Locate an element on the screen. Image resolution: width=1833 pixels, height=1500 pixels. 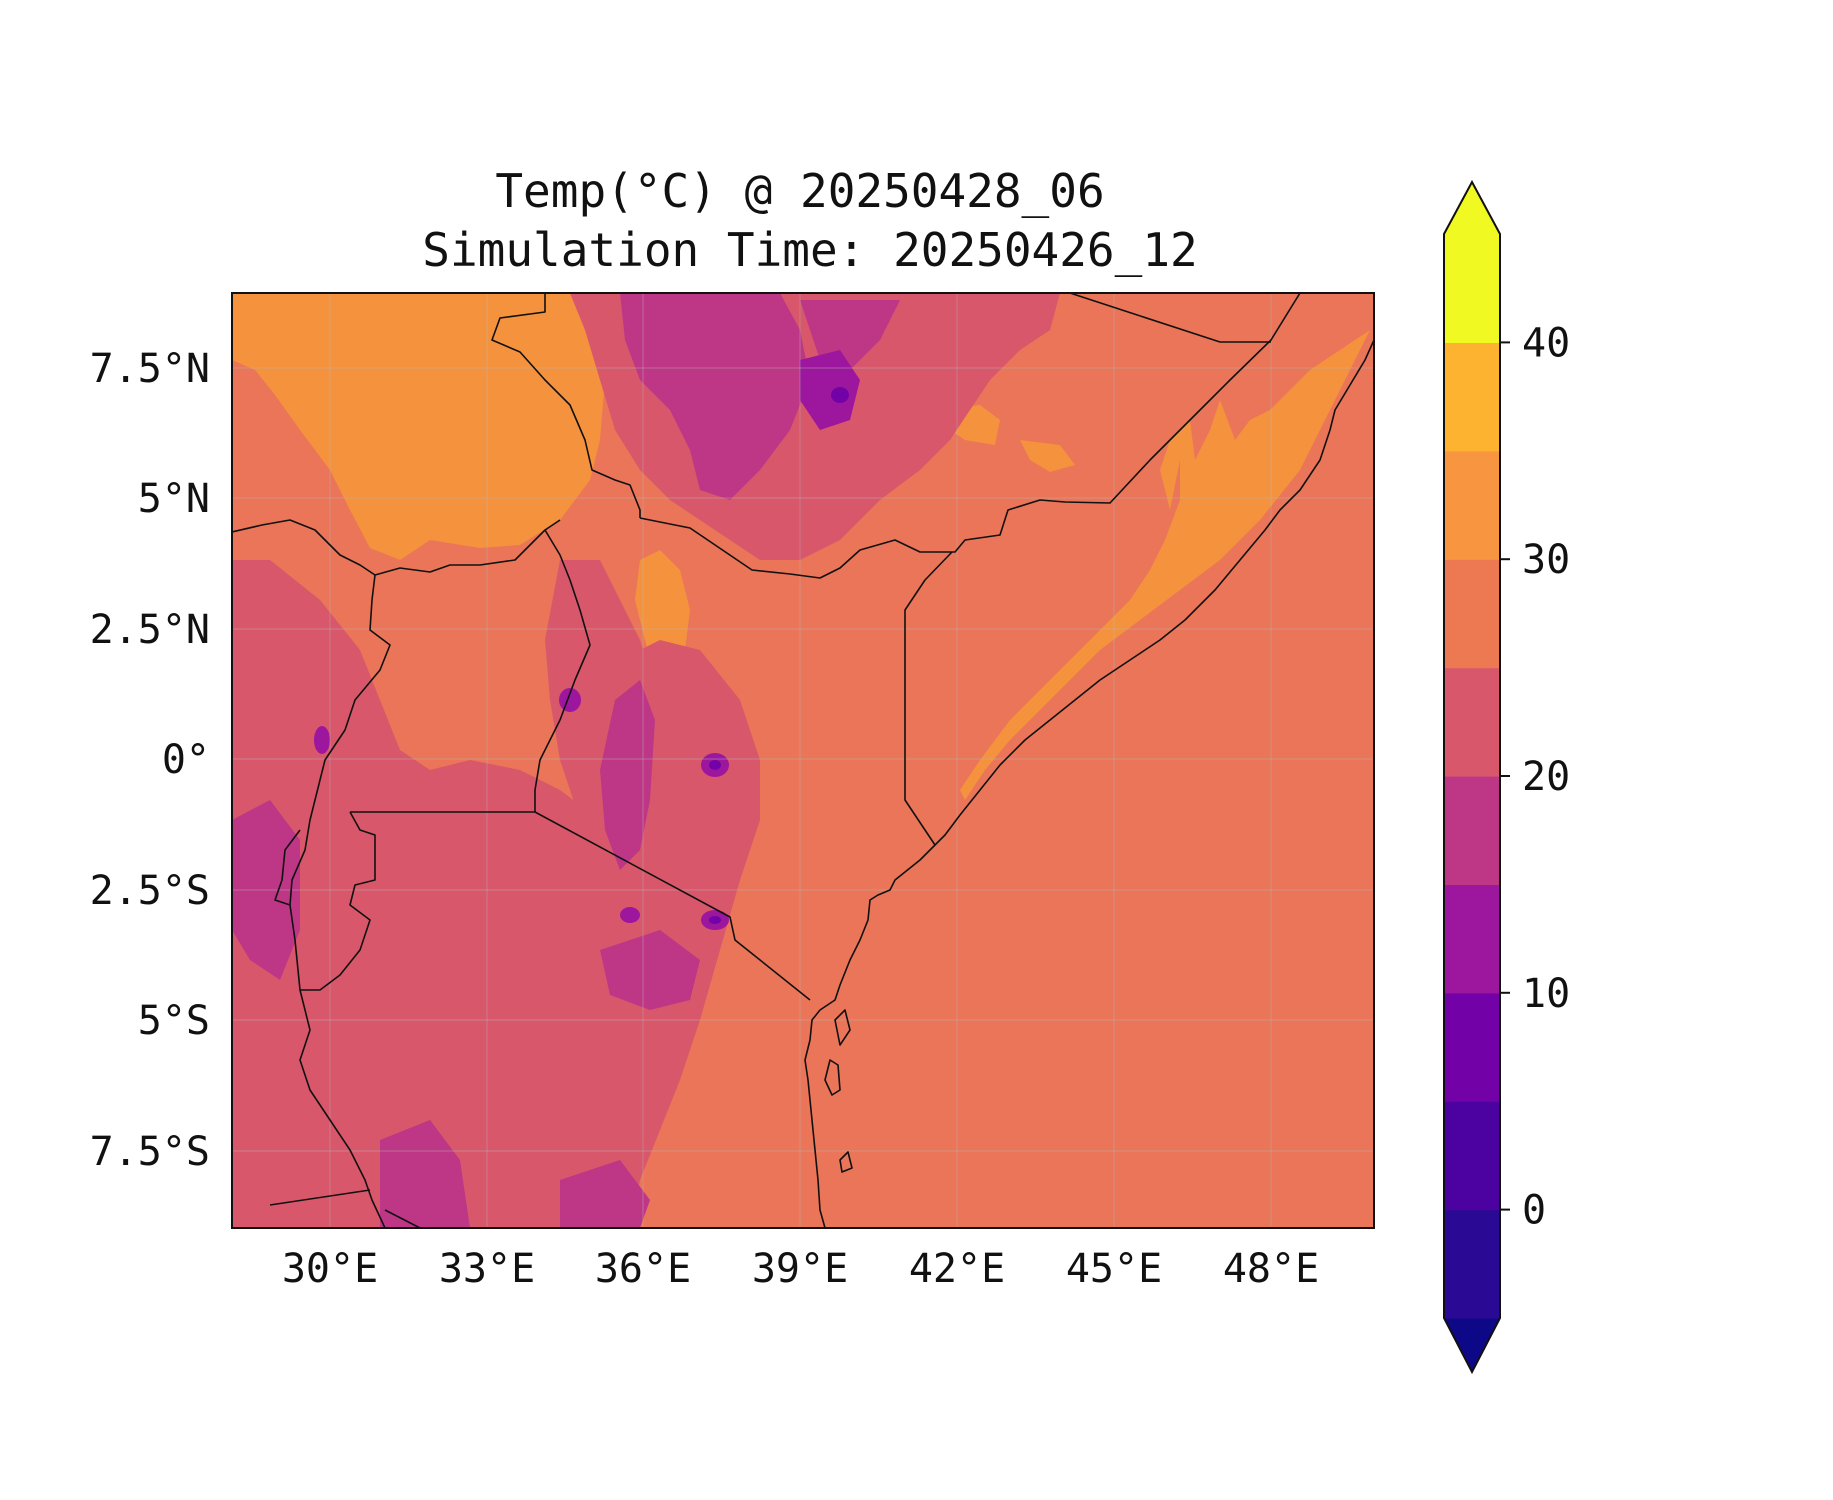
coastline-pemba is located at coordinates (832, 1077).